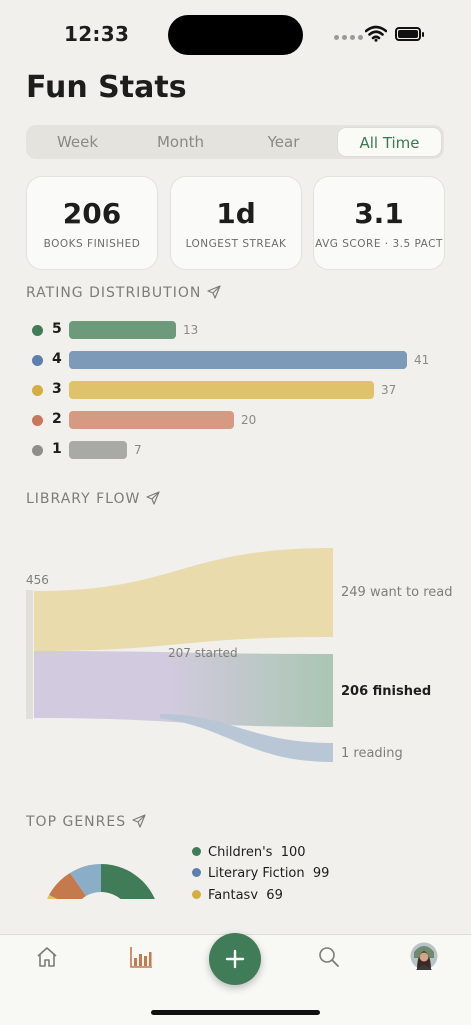  Describe the element at coordinates (57, 449) in the screenshot. I see `rating-star-label: 1` at that location.